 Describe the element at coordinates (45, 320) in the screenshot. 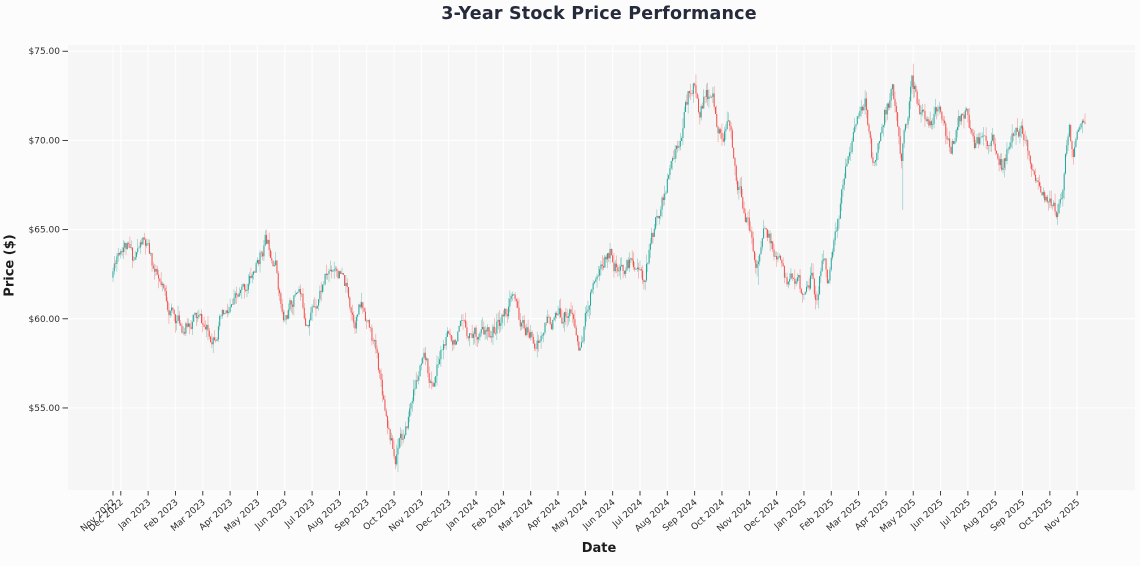

I see `y-tick-label: $60.00` at that location.